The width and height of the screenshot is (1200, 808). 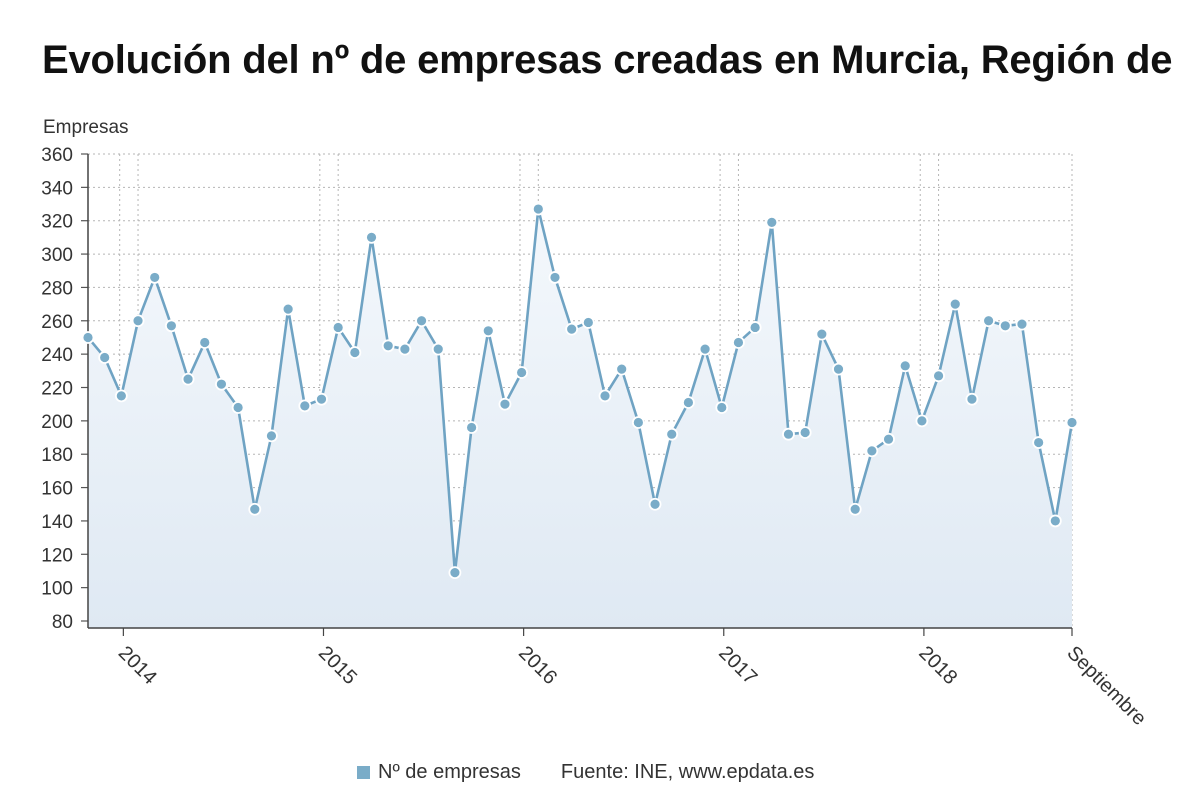 What do you see at coordinates (57, 288) in the screenshot?
I see `y-tick-label: 280` at bounding box center [57, 288].